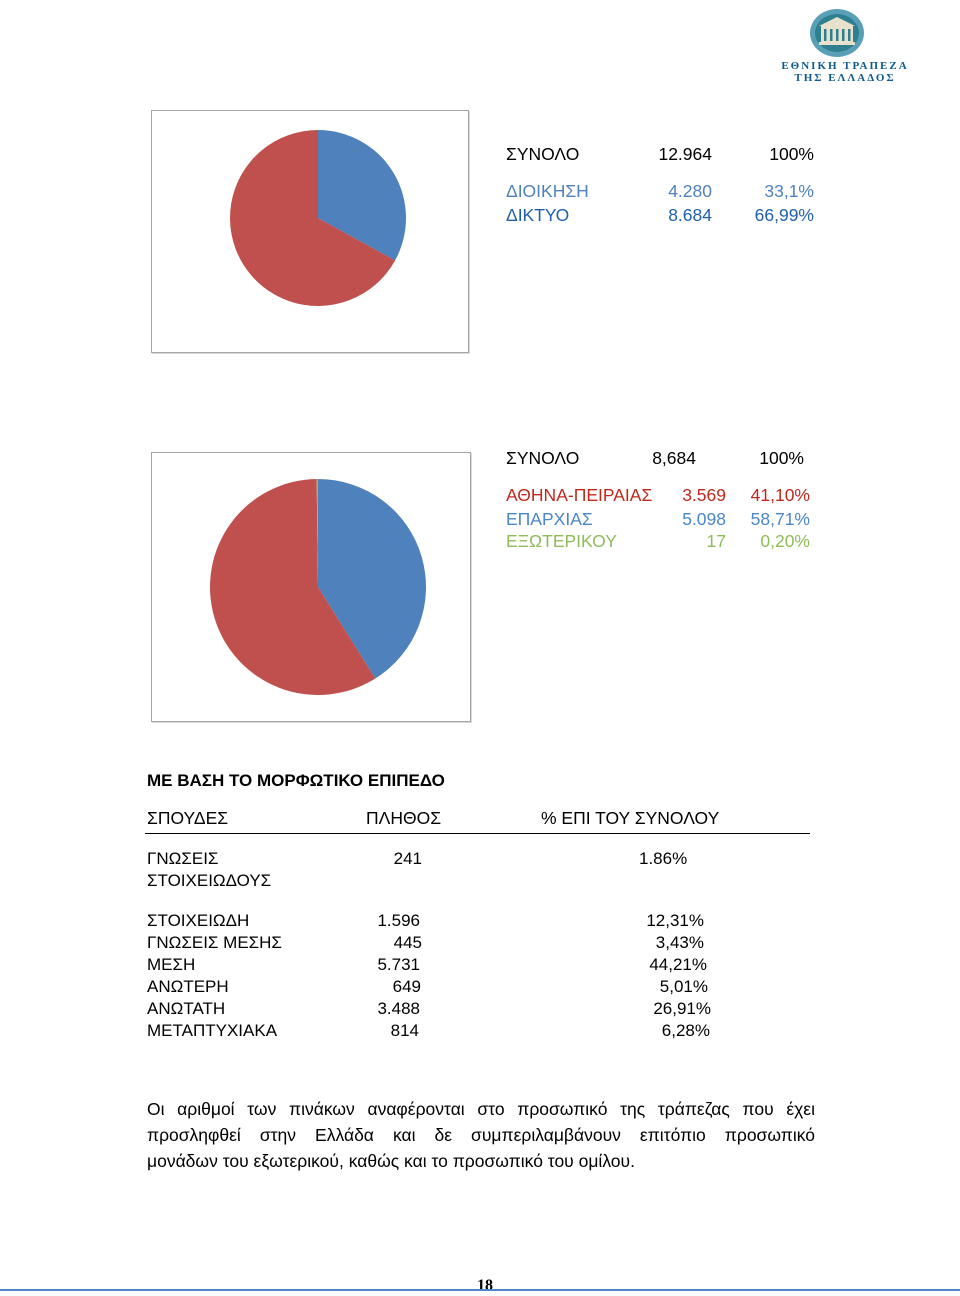 The width and height of the screenshot is (960, 1296). I want to click on legend-1-row-pct: 33,1%, so click(789, 191).